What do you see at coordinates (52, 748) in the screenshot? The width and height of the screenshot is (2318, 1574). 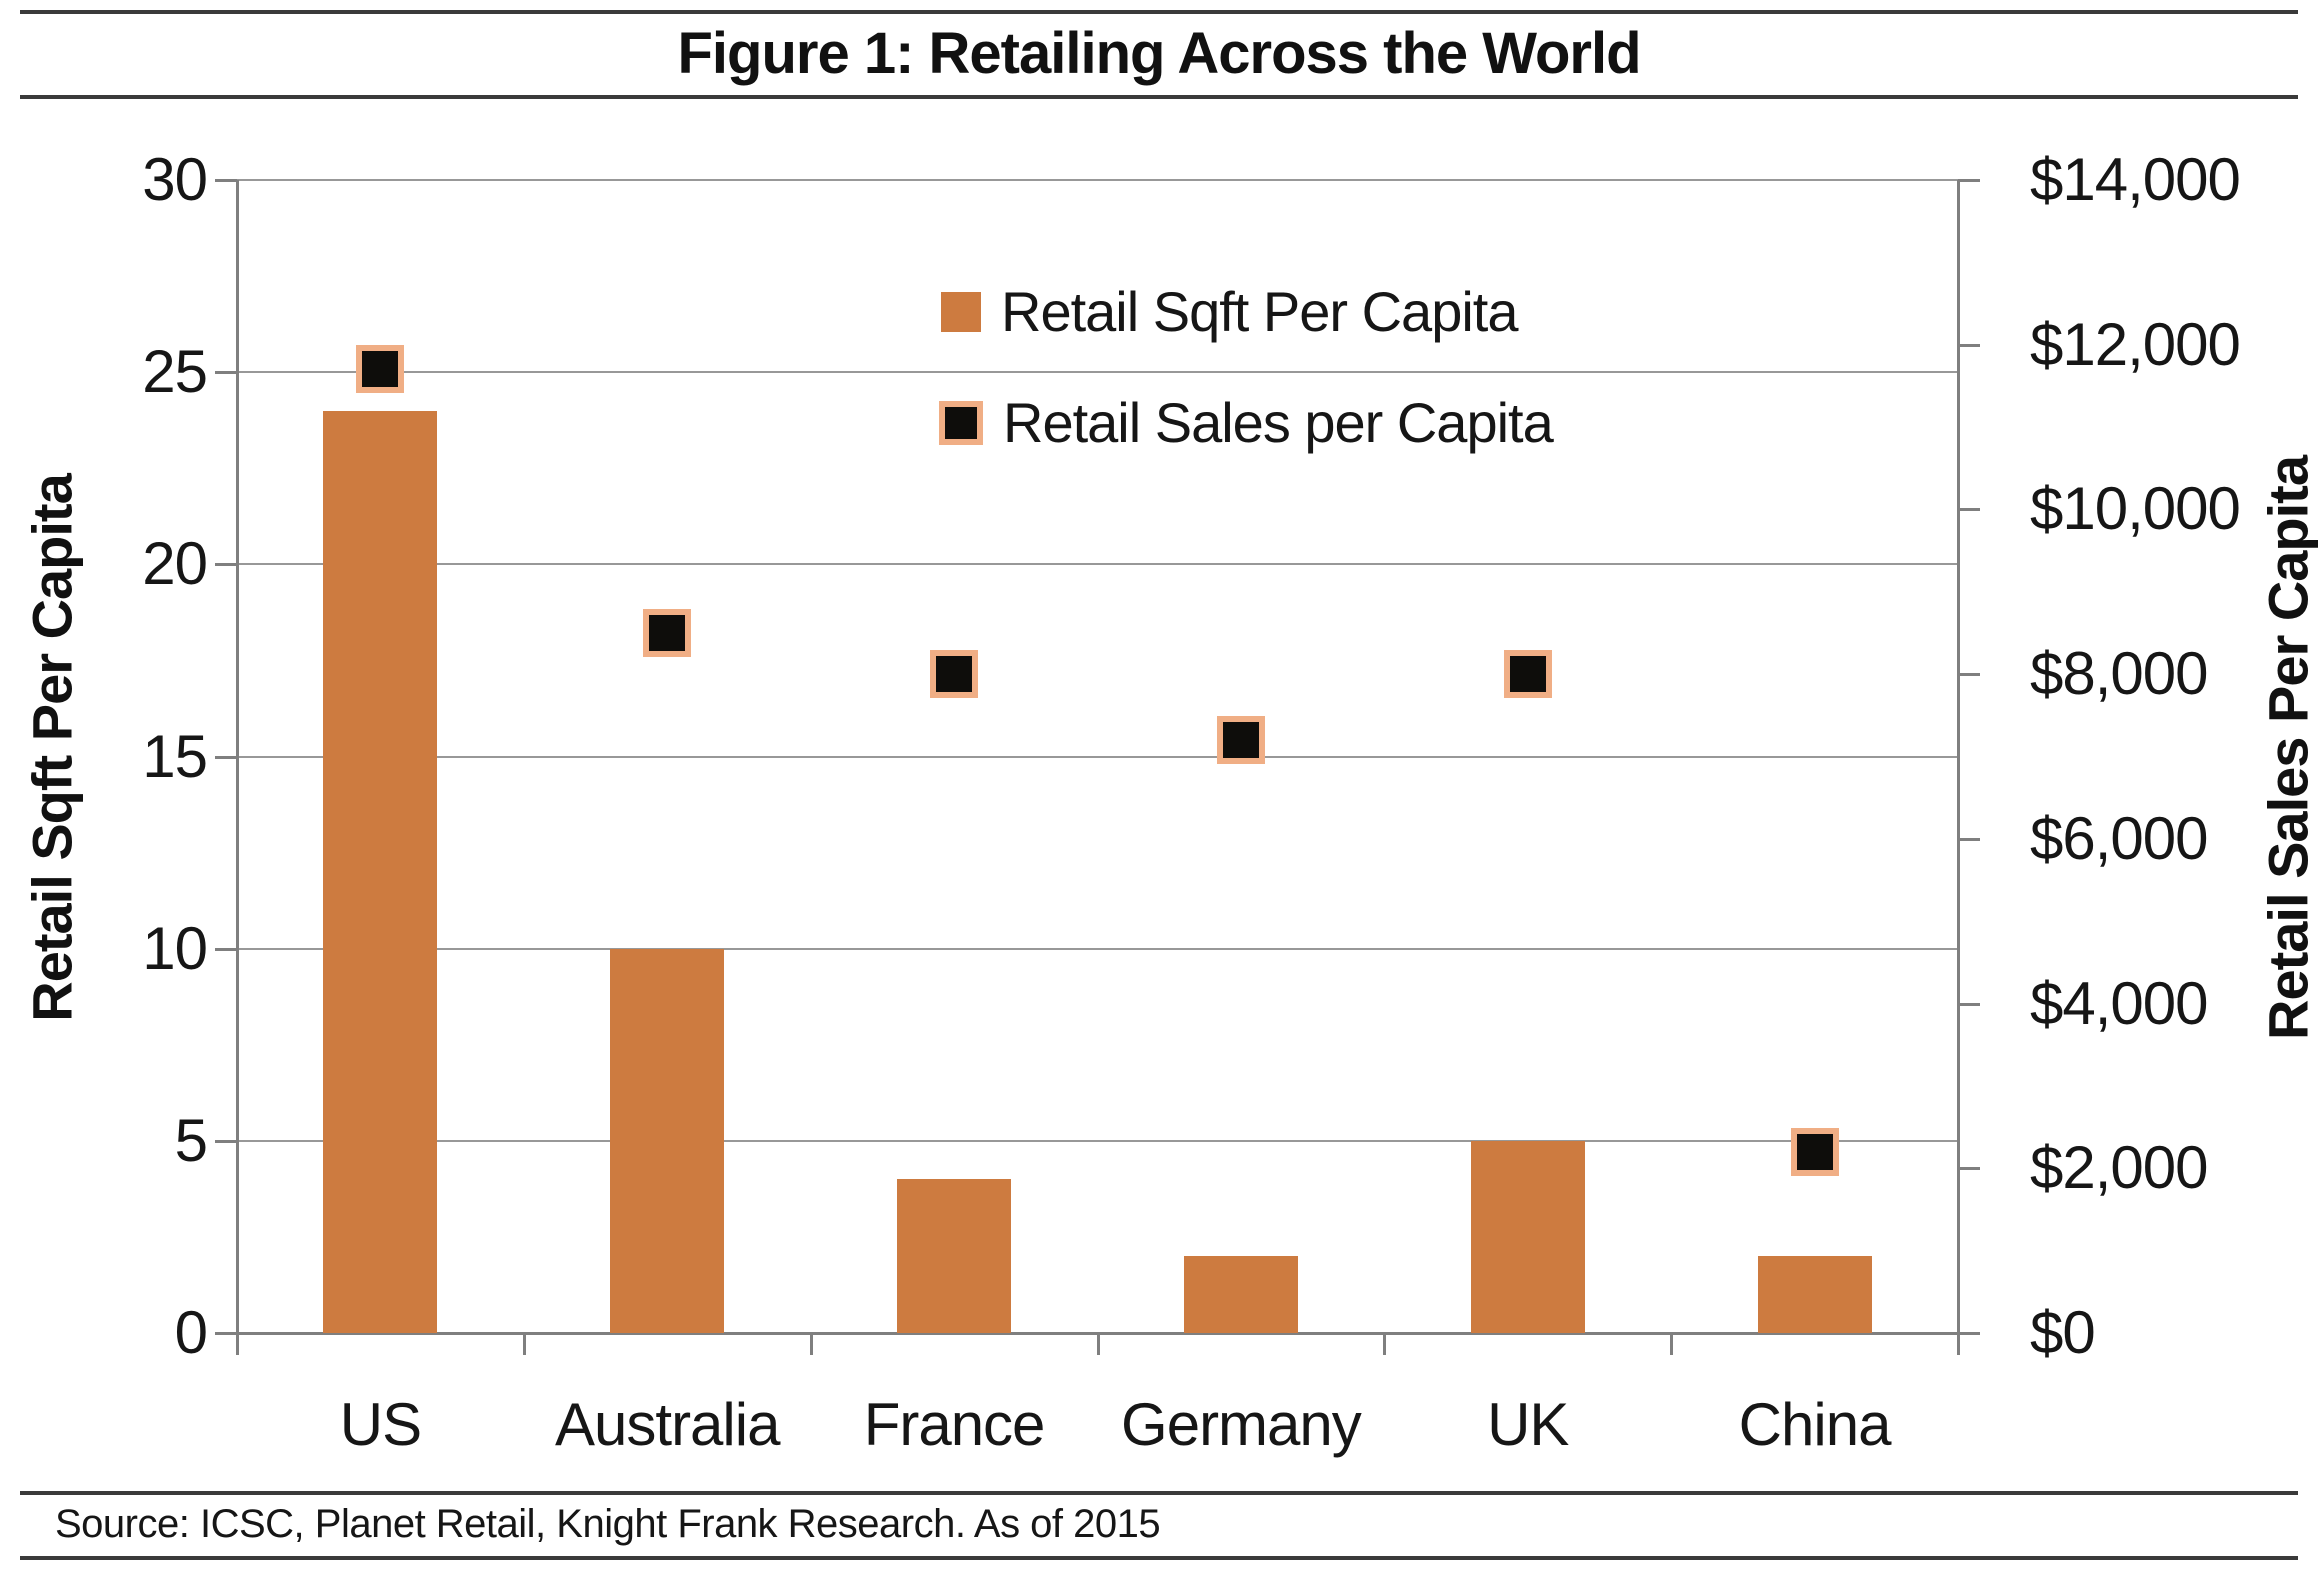 I see `left-axis-title: Retail Sqft Per Capita` at bounding box center [52, 748].